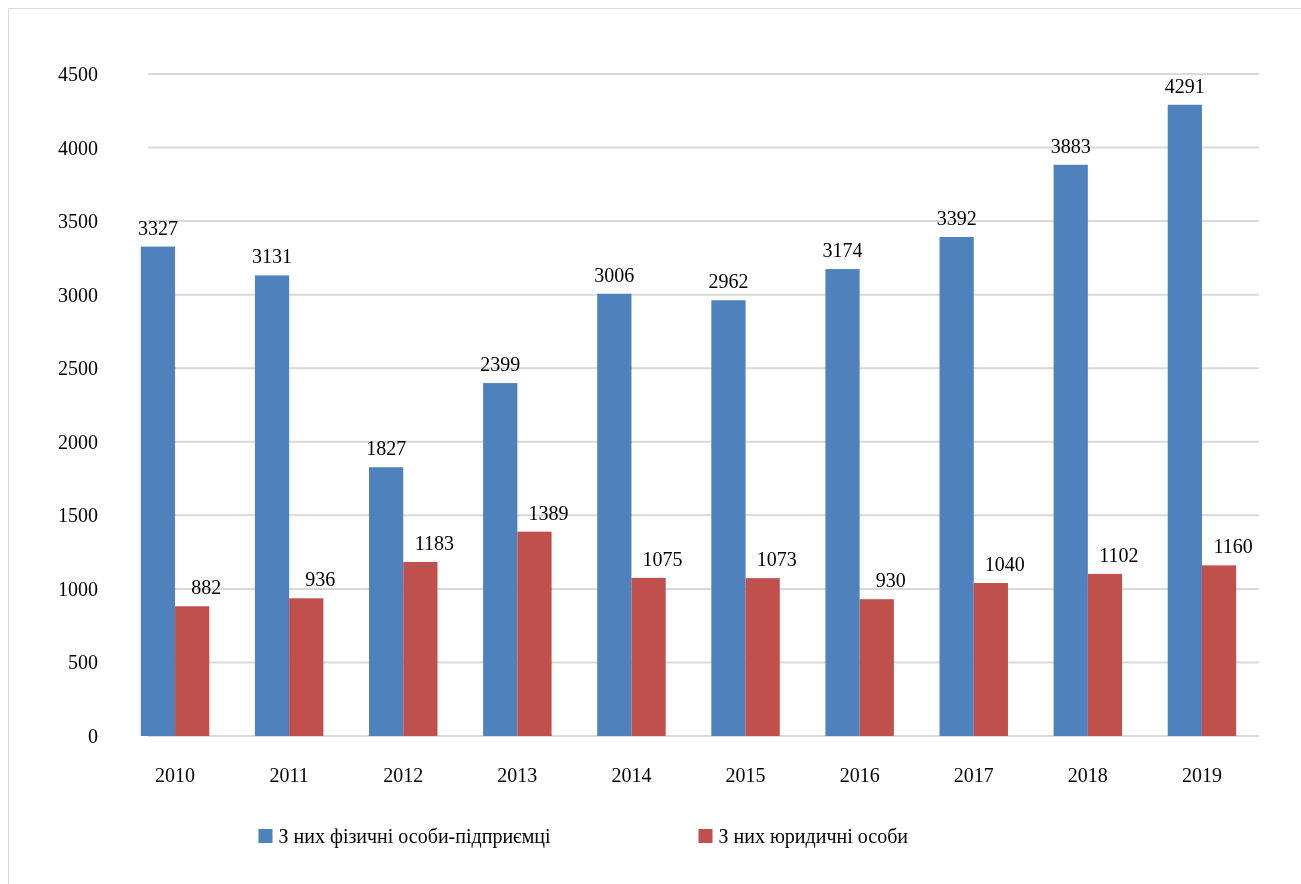 The height and width of the screenshot is (884, 1301). Describe the element at coordinates (78, 74) in the screenshot. I see `y-tick-label: 4500` at that location.